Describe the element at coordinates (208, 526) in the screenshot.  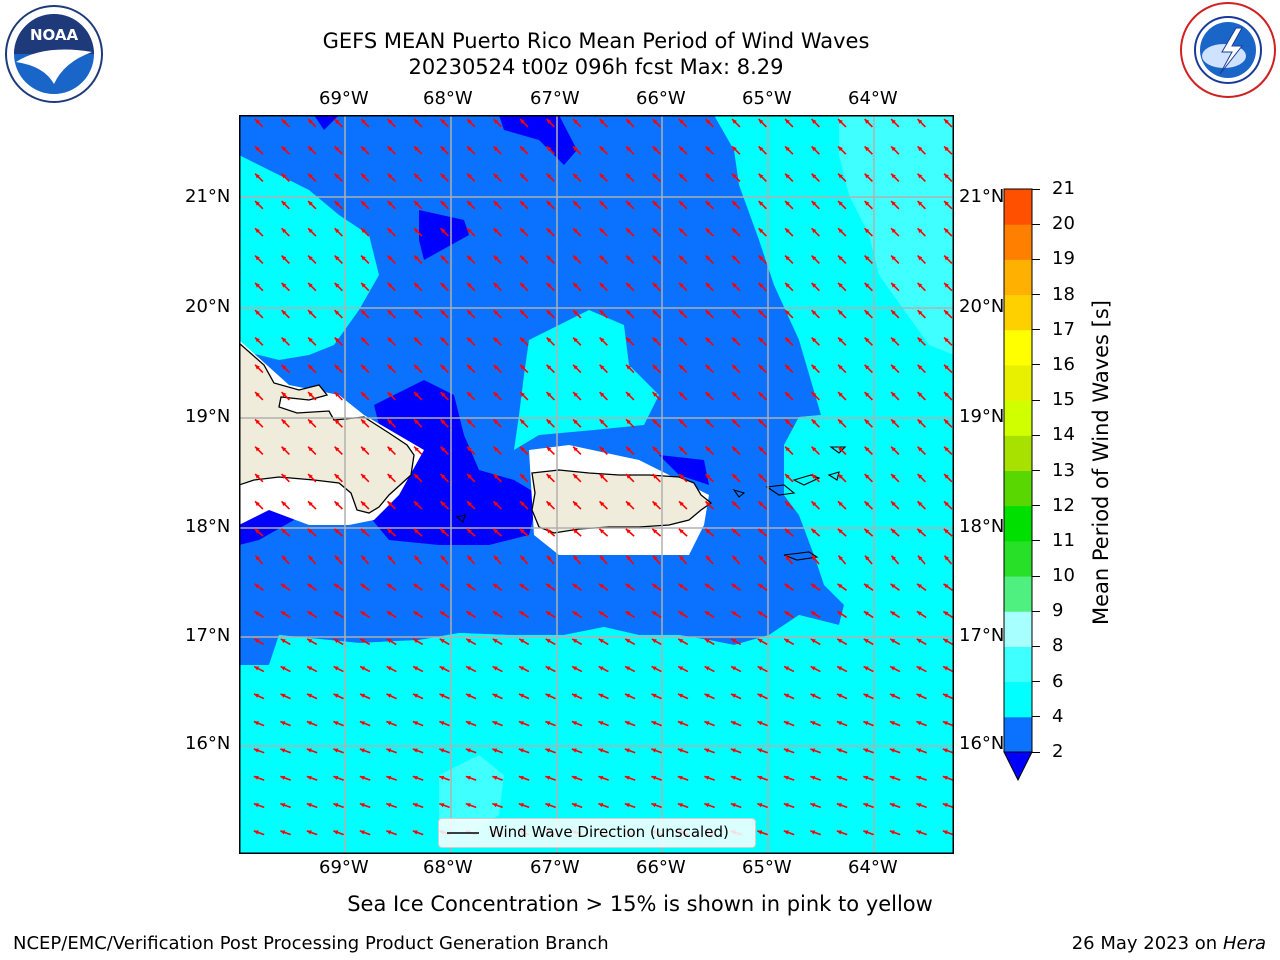
I see `lat-label-left-18n: 18°N` at that location.